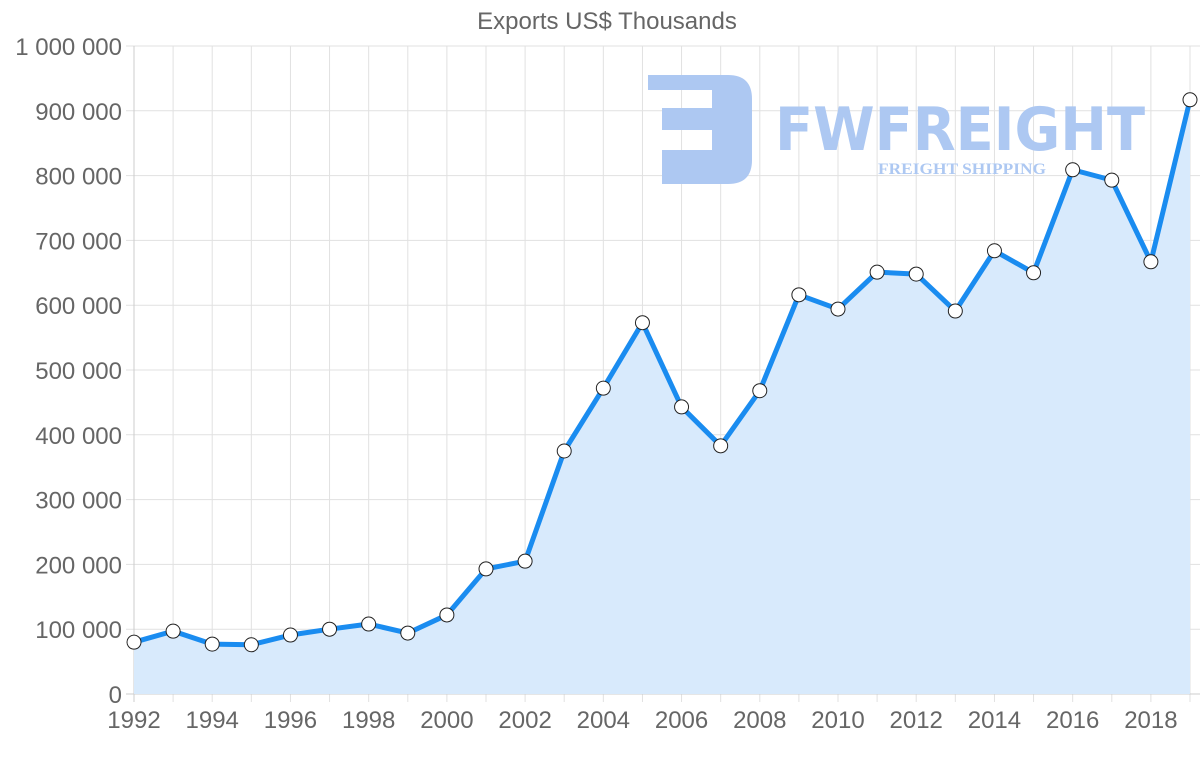 This screenshot has height=763, width=1200. Describe the element at coordinates (212, 720) in the screenshot. I see `x-tick-label: 1994` at that location.